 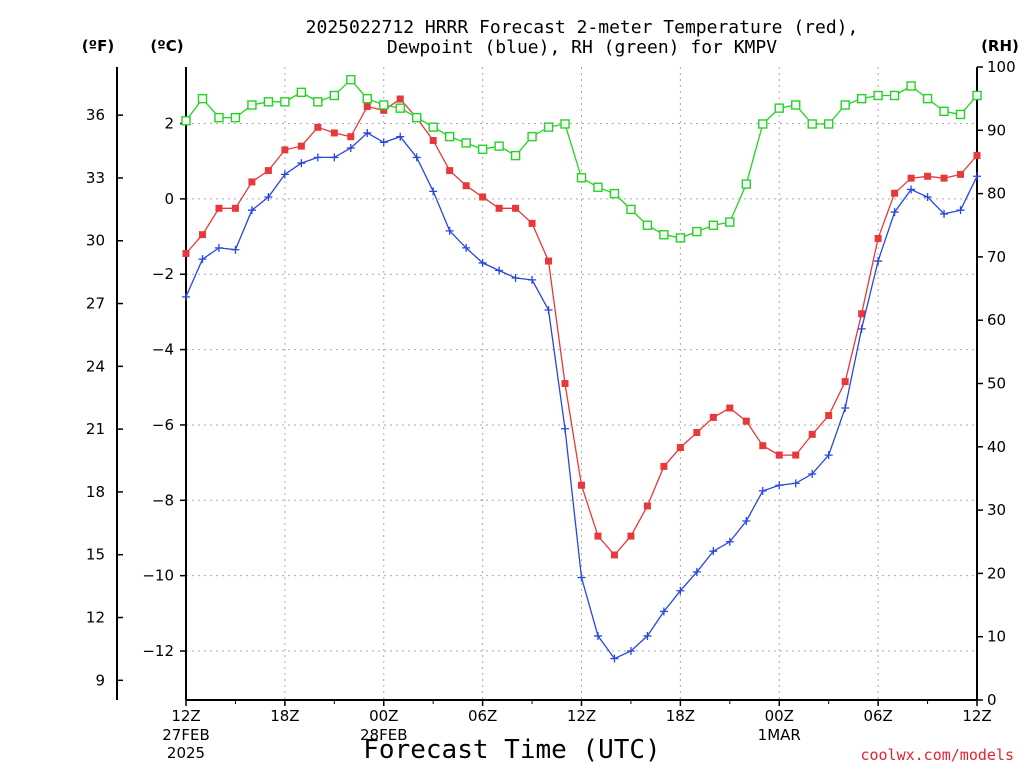 What do you see at coordinates (779, 735) in the screenshot?
I see `x-tick-date-label: 1MAR` at bounding box center [779, 735].